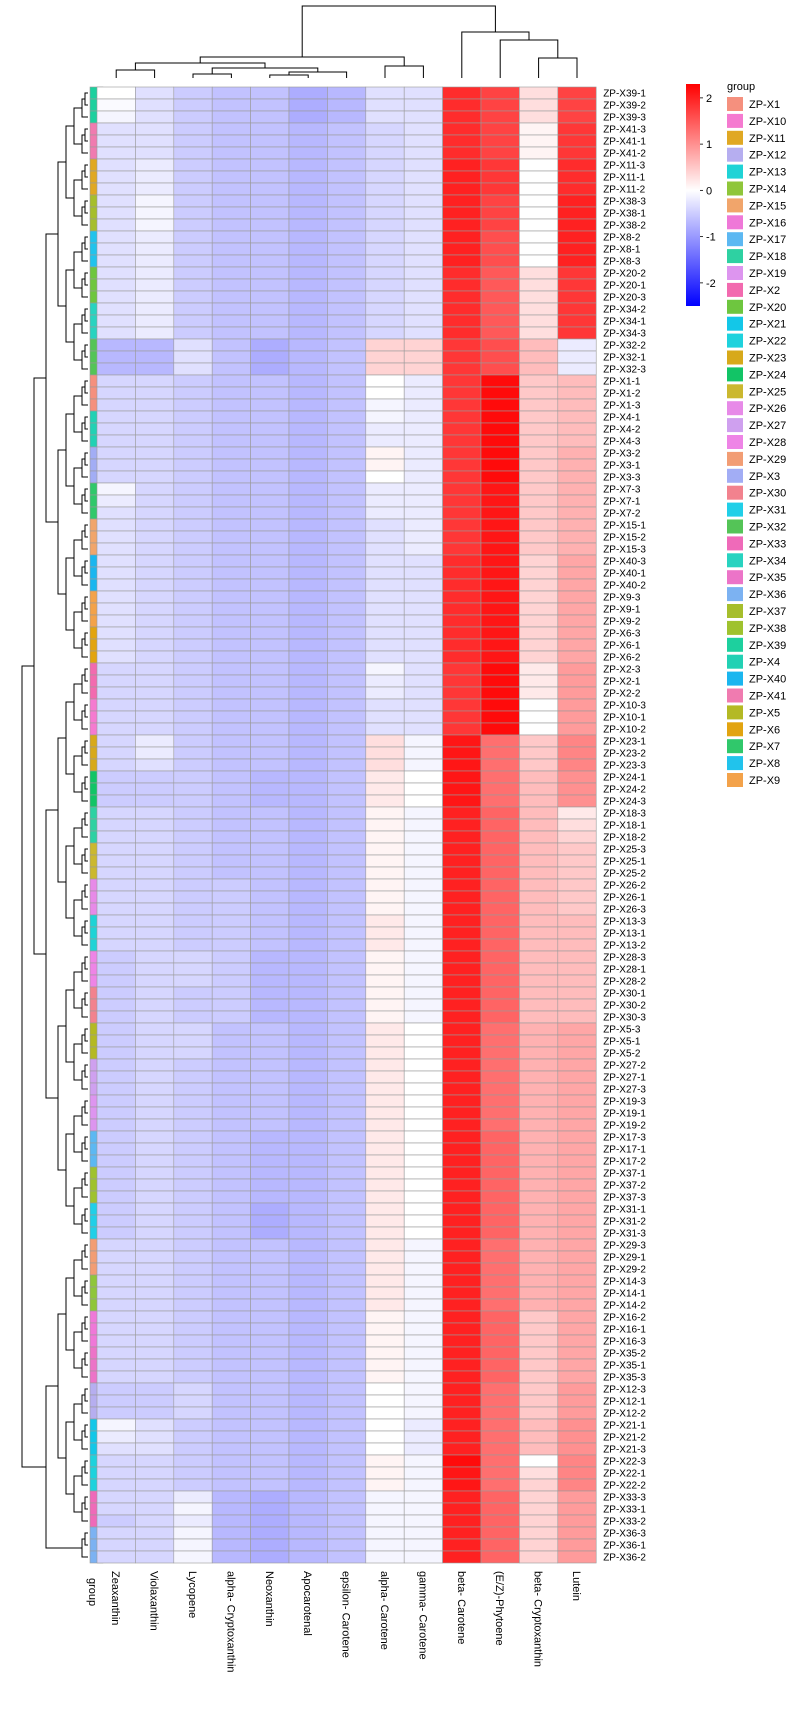  What do you see at coordinates (624, 838) in the screenshot?
I see `row-label: ZP-X18-2` at bounding box center [624, 838].